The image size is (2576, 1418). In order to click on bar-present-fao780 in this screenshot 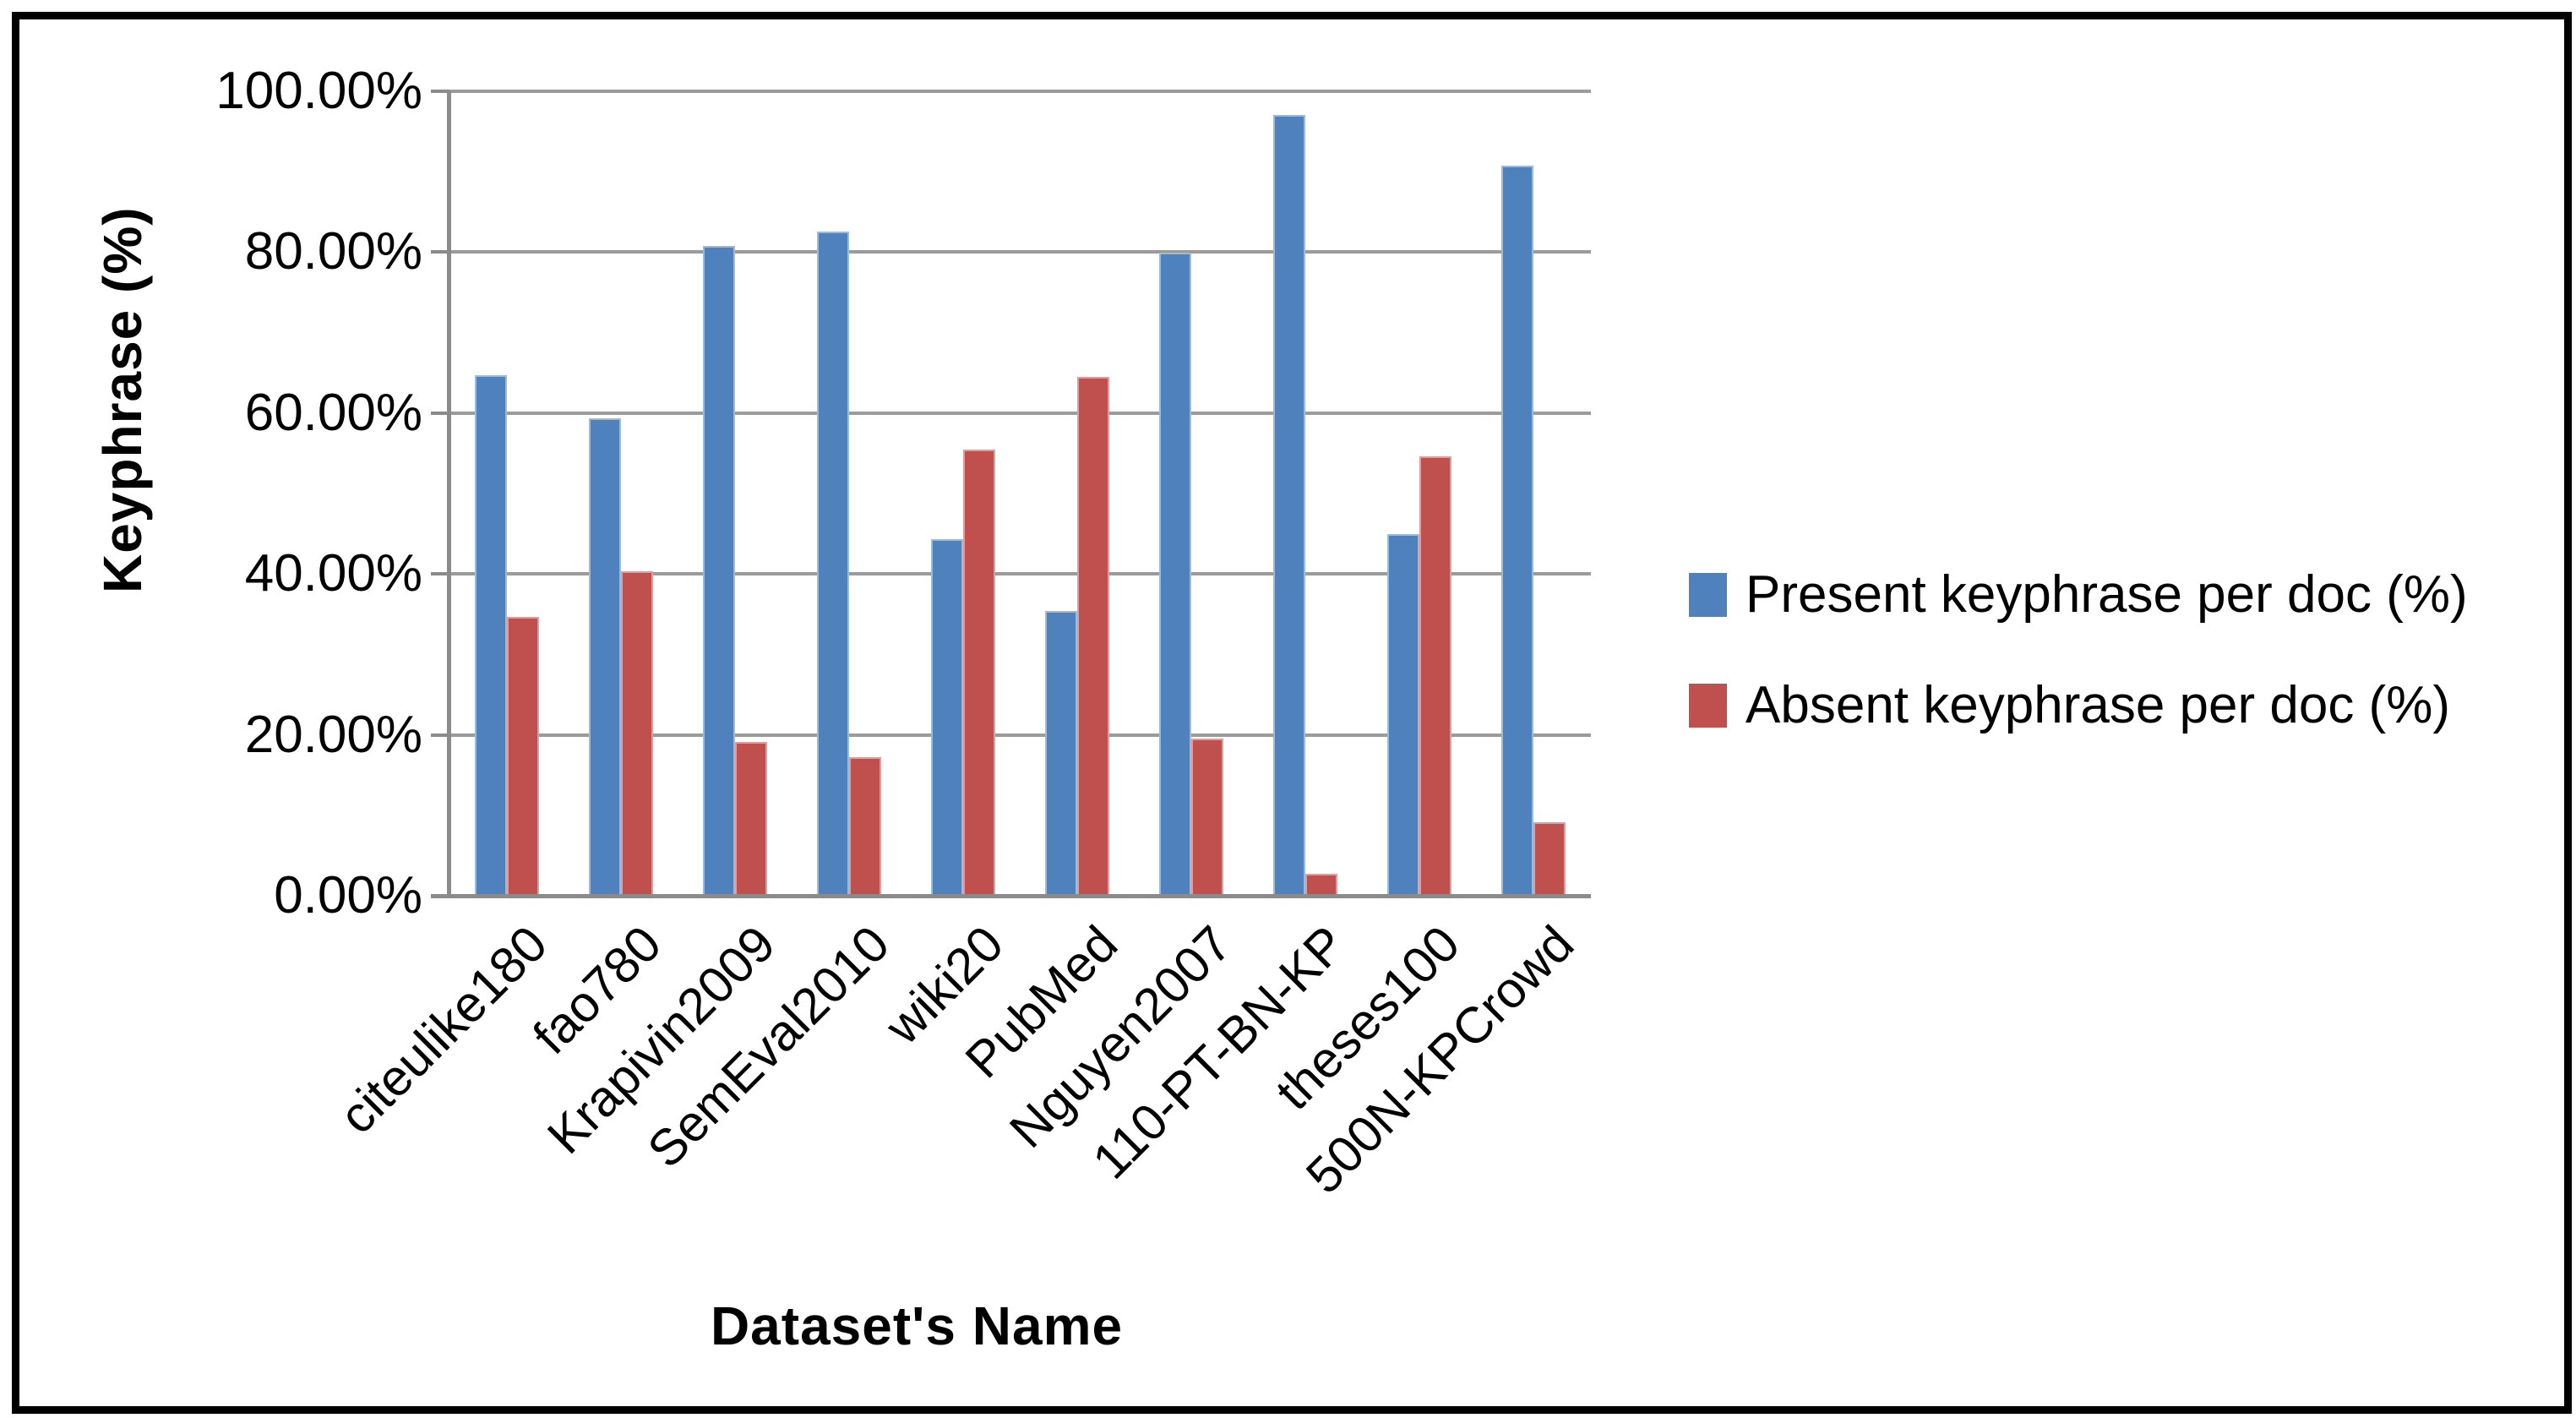, I will do `click(604, 656)`.